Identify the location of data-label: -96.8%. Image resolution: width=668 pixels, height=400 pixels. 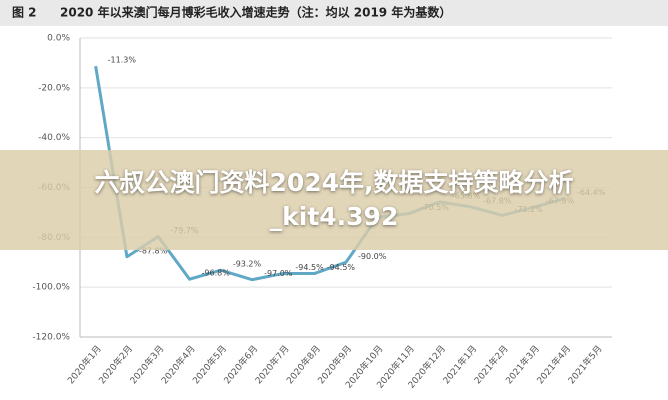
(216, 273).